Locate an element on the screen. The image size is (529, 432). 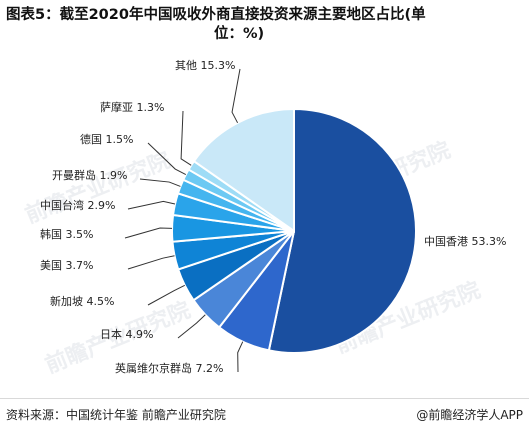
slice-label-5: 美国 3.7% is located at coordinates (66, 265).